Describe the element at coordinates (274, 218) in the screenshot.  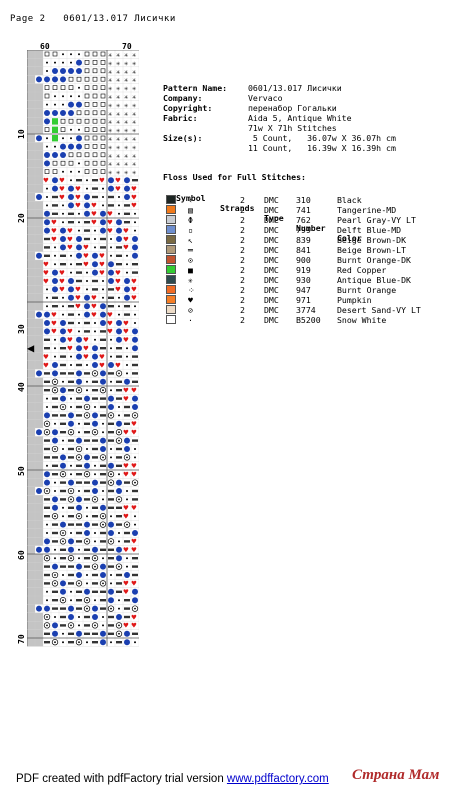
I see `header-type: Type` at that location.